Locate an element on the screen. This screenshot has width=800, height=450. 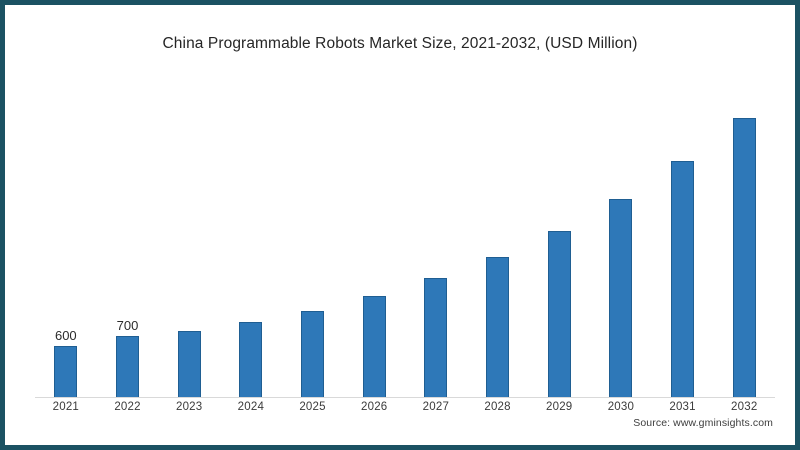
bar-value-label-2021: 600 is located at coordinates (65, 336).